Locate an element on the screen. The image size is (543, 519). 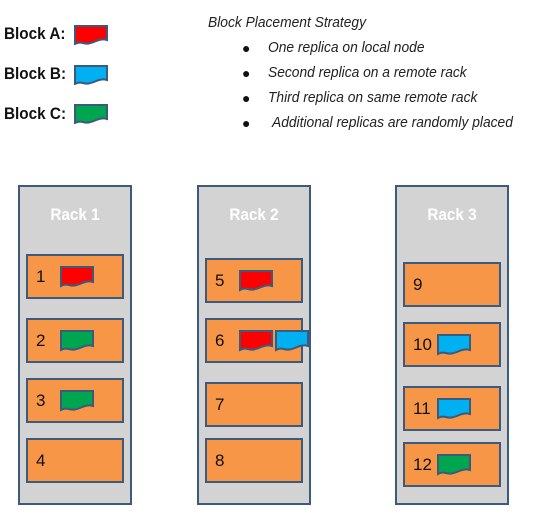
node-3: 3 is located at coordinates (75, 400).